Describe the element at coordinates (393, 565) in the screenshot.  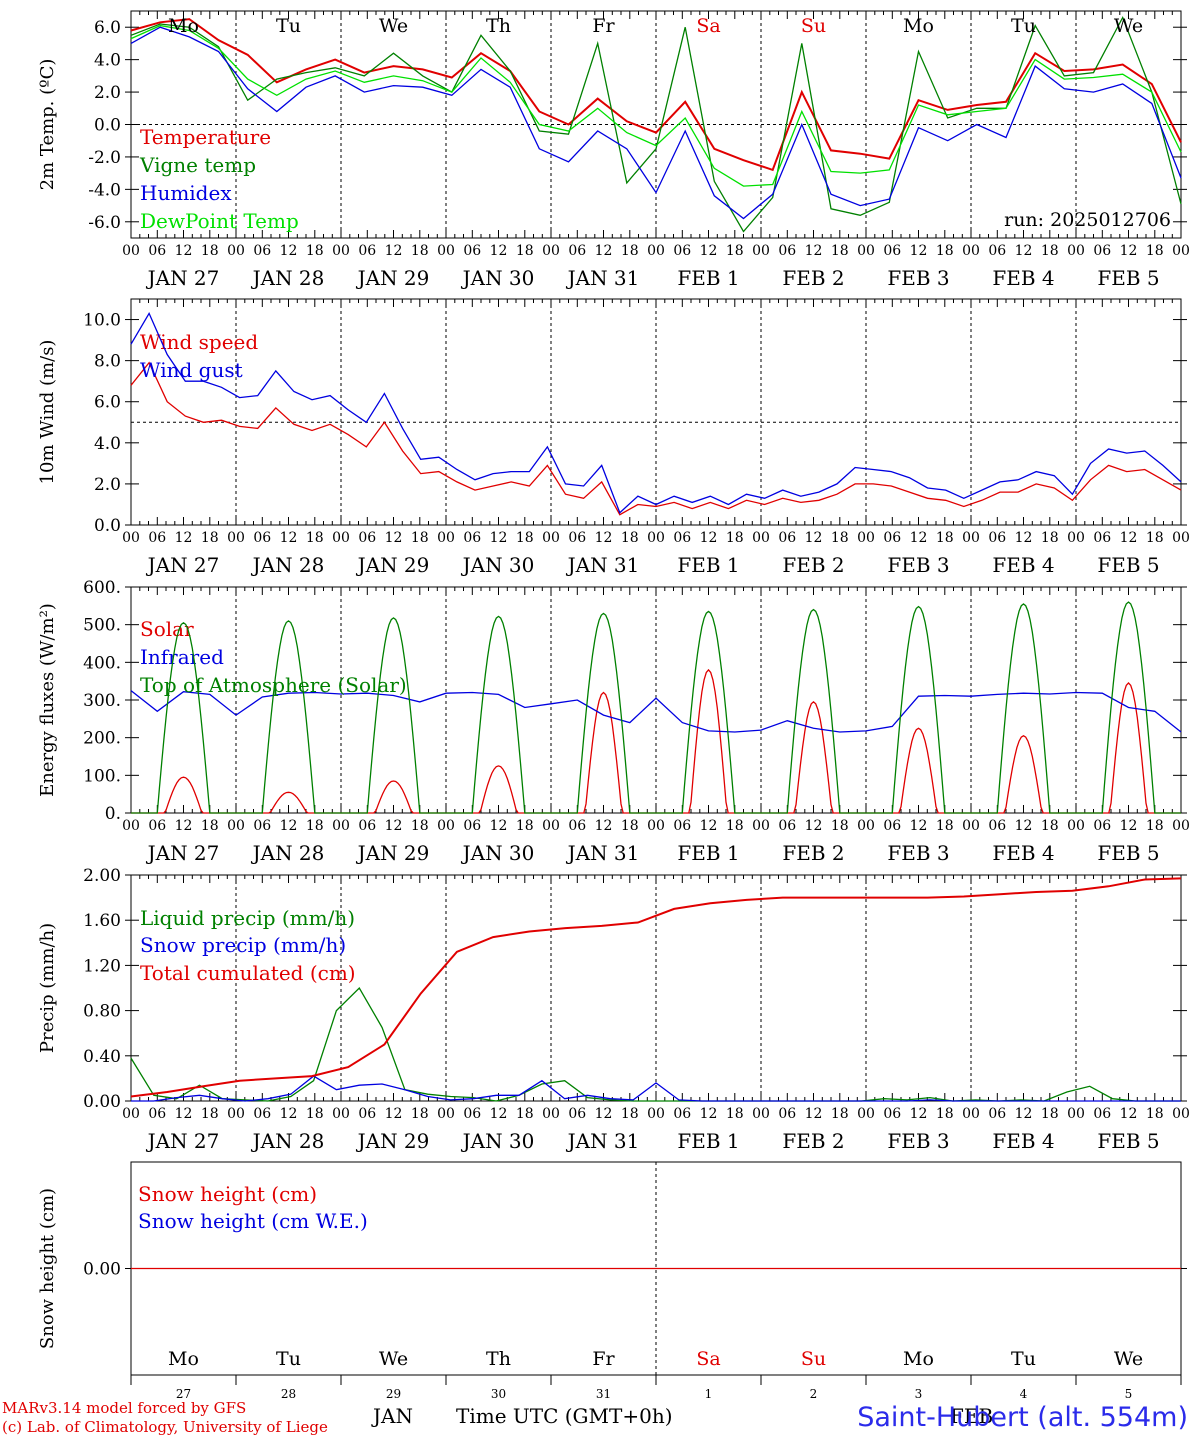
I see `x-day-label: JAN 29` at that location.